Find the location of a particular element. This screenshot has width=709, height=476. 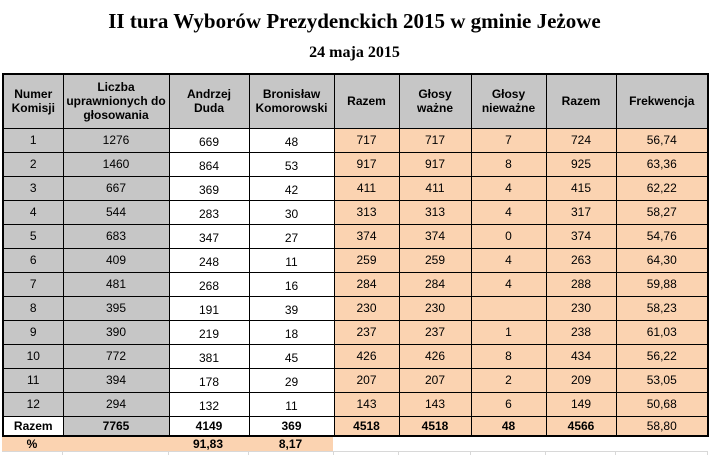

data-cell: 191 is located at coordinates (209, 308).